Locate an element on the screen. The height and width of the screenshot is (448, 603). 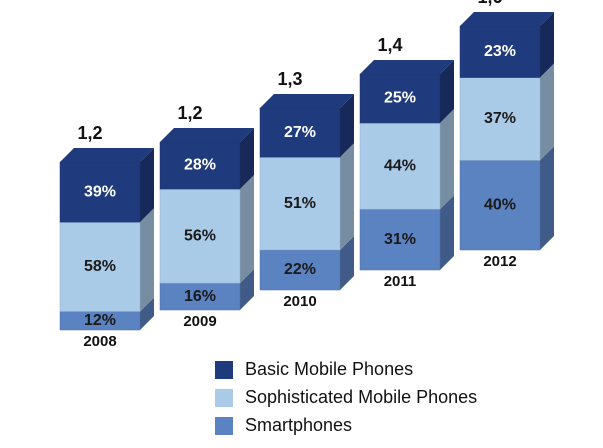
x-tick-label: 2011 is located at coordinates (400, 281).